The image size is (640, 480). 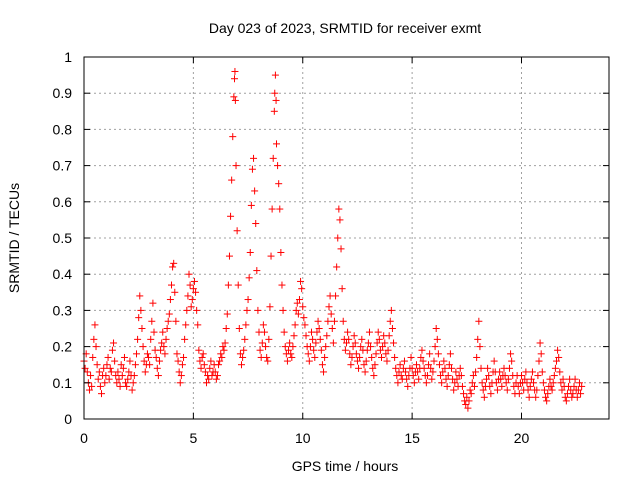 What do you see at coordinates (63, 274) in the screenshot?
I see `y-tick-label: 0.4` at bounding box center [63, 274].